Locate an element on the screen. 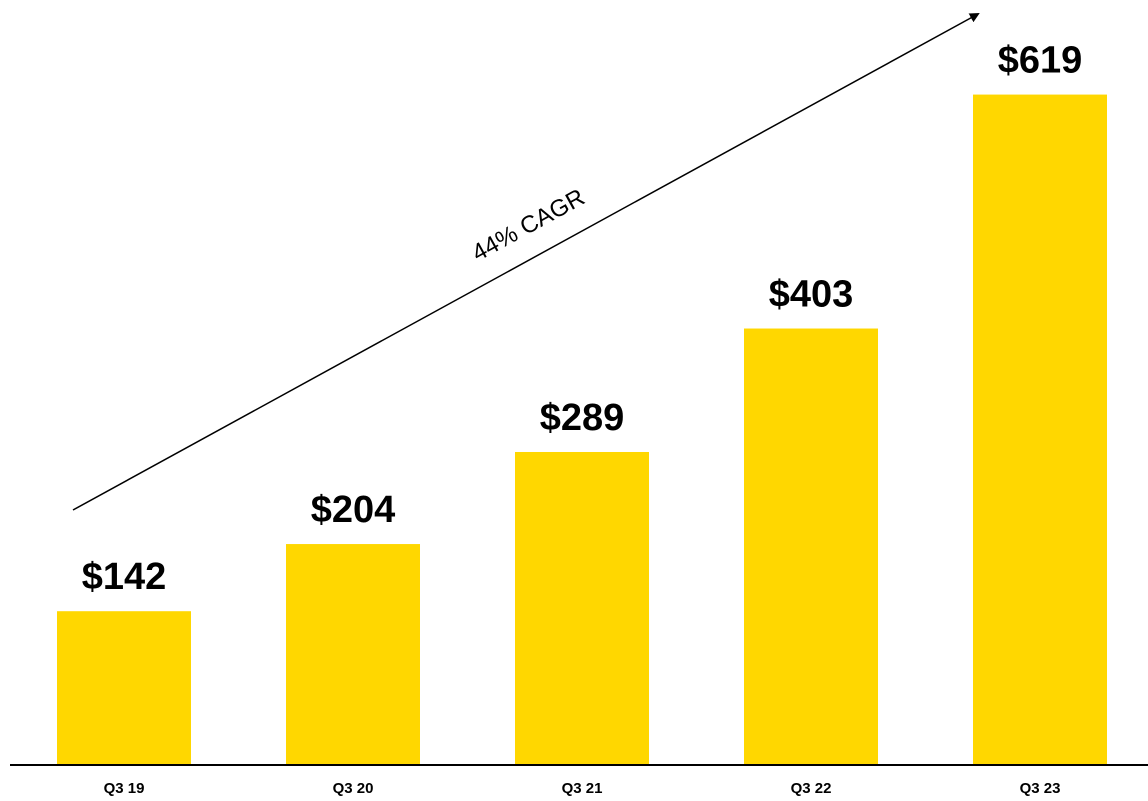 The height and width of the screenshot is (801, 1148). bar-value-label: $403 is located at coordinates (811, 295).